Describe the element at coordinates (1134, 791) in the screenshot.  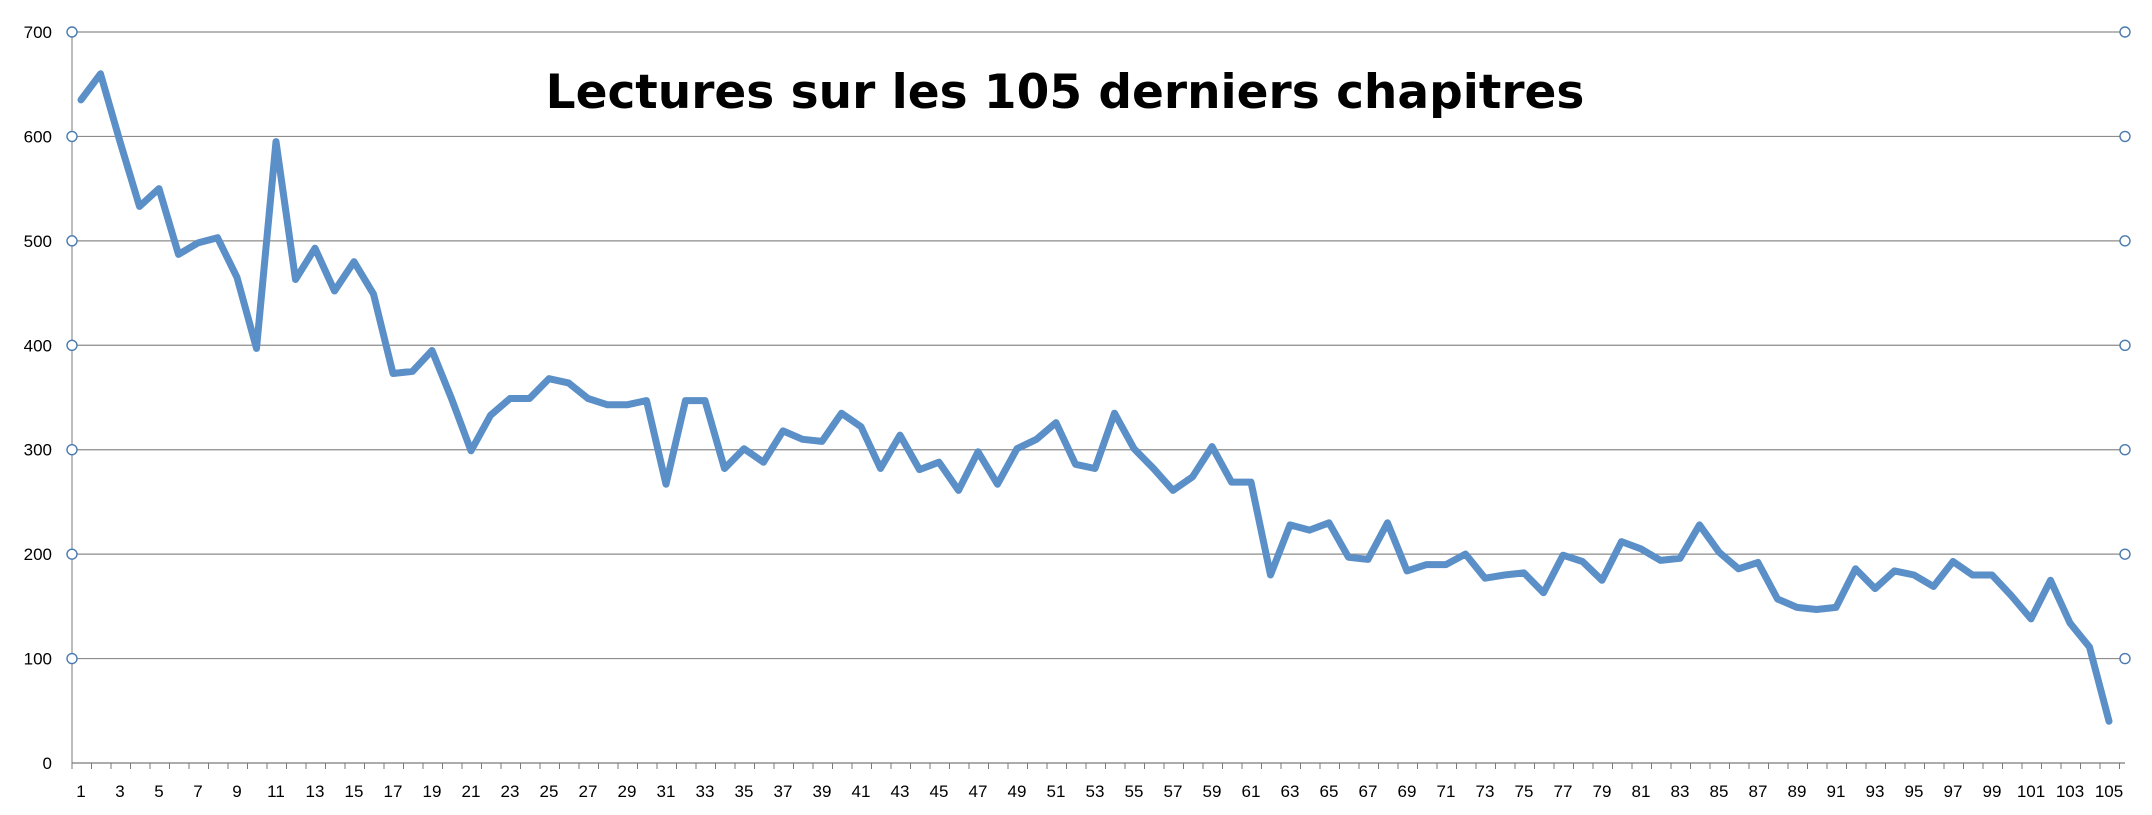
I see `x-tick-label-55: 55` at that location.